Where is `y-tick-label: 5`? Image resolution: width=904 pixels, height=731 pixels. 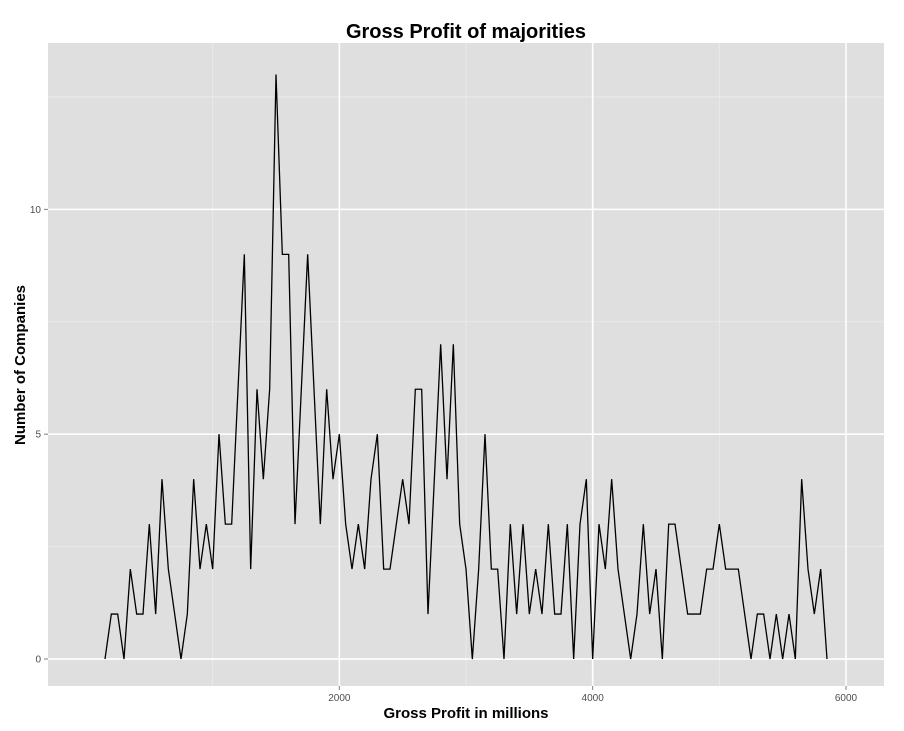 y-tick-label: 5 is located at coordinates (38, 435).